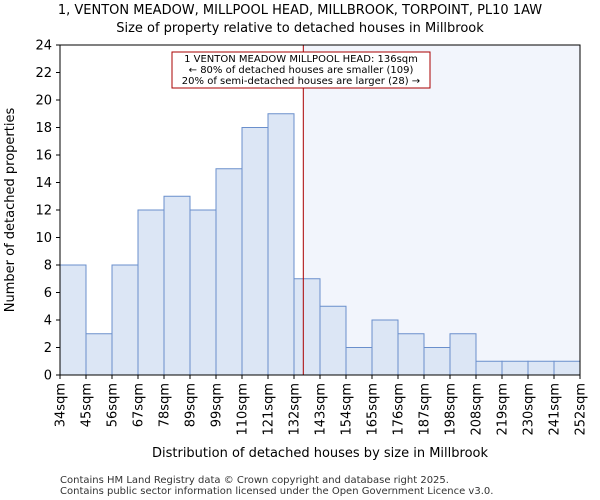  I want to click on y-tick-label-16: 16, so click(43, 156).